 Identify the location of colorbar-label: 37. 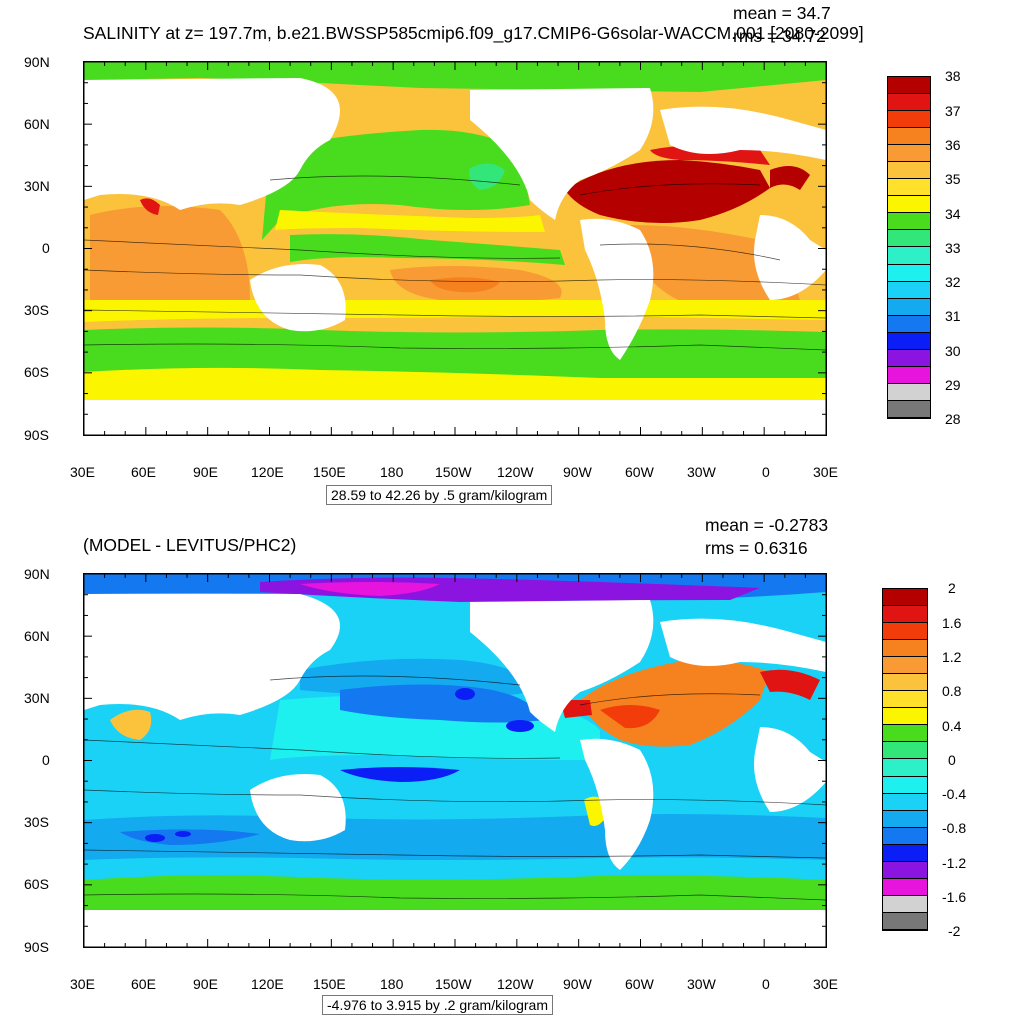
(953, 111).